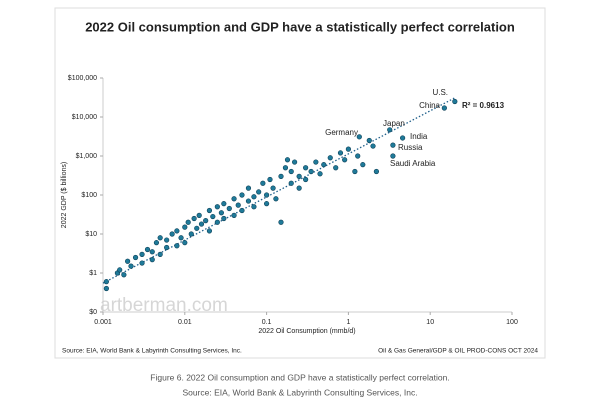  I want to click on x-tick-label: 0.001, so click(103, 322).